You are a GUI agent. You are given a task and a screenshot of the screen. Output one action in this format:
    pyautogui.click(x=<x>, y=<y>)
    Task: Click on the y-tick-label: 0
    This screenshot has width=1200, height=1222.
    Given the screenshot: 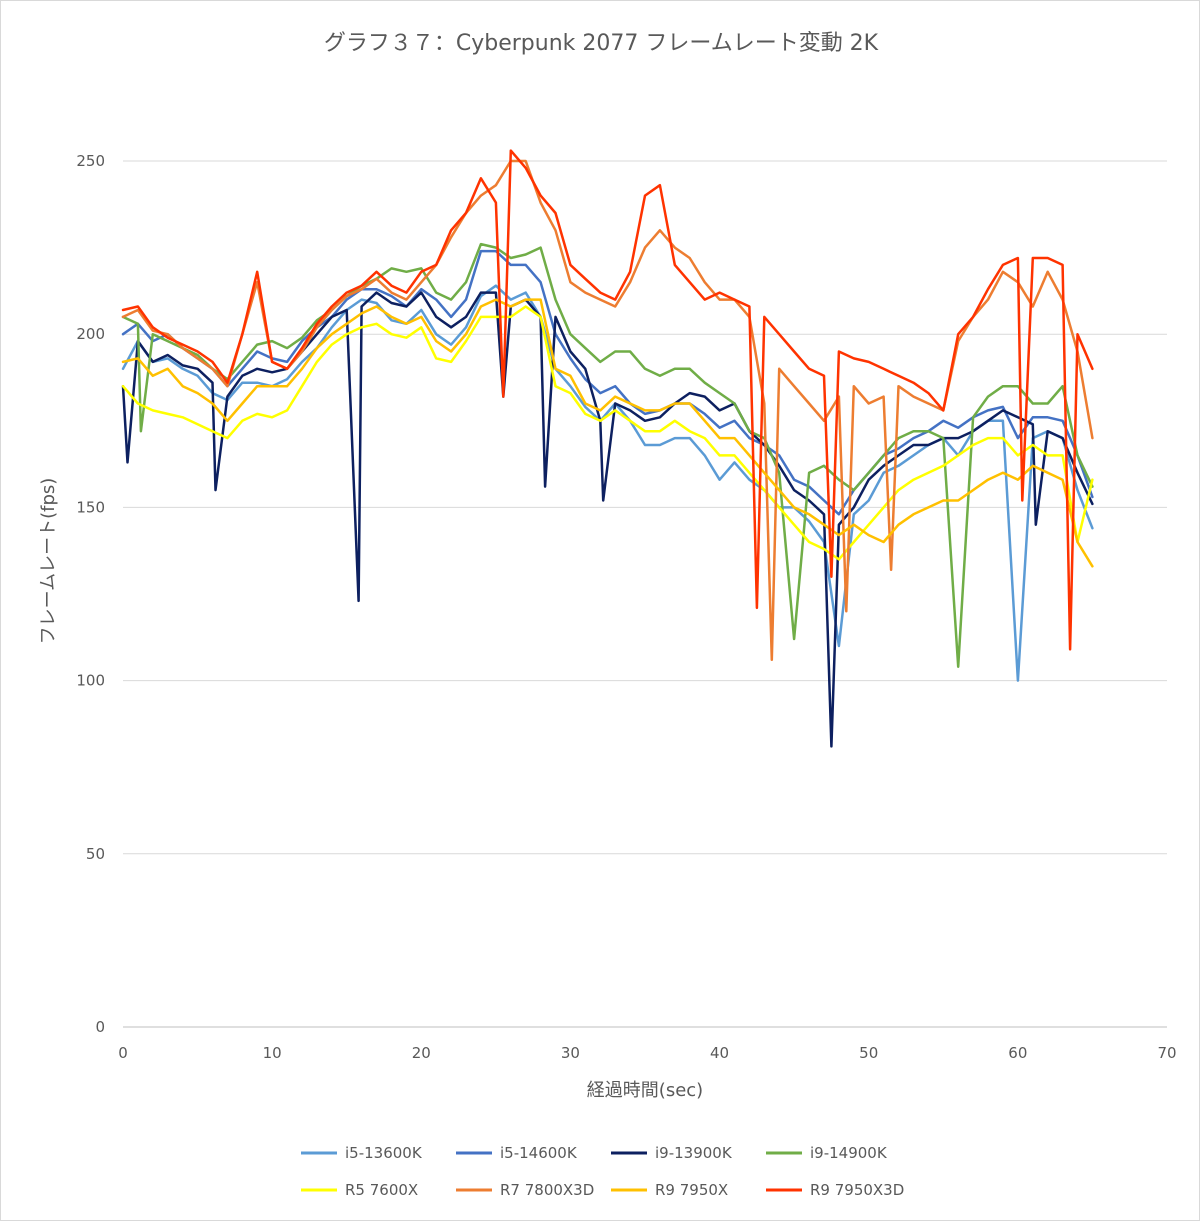 What is the action you would take?
    pyautogui.click(x=100, y=1027)
    